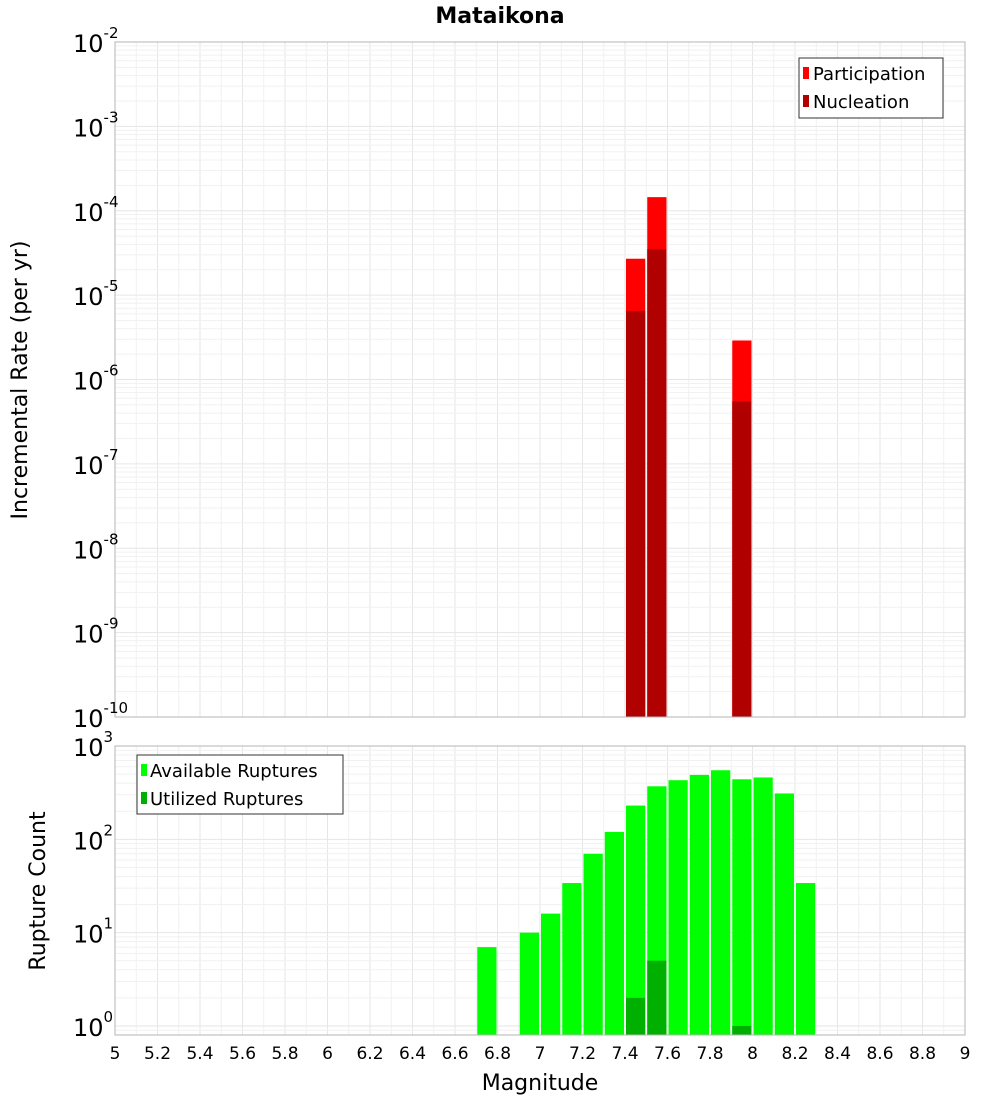  What do you see at coordinates (240, 784) in the screenshot?
I see `bottom-legend: Available Ruptures Utilized Ruptures` at bounding box center [240, 784].